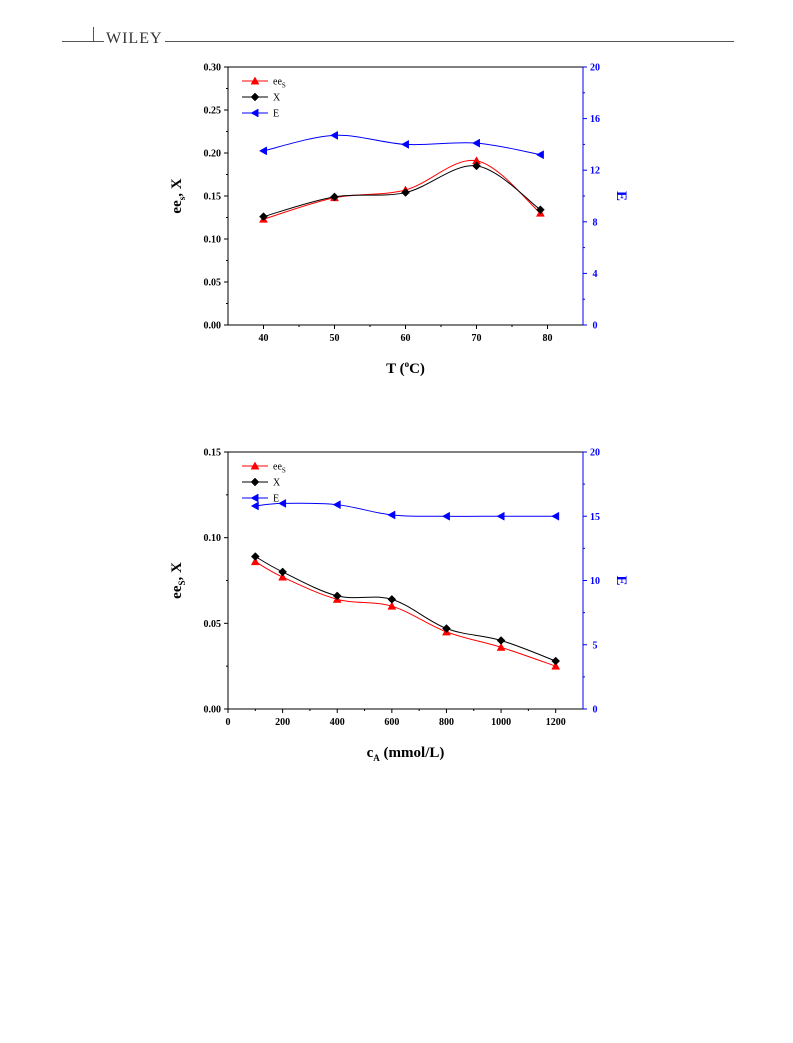 The height and width of the screenshot is (1043, 793). I want to click on x-tick-label: 1200, so click(556, 722).